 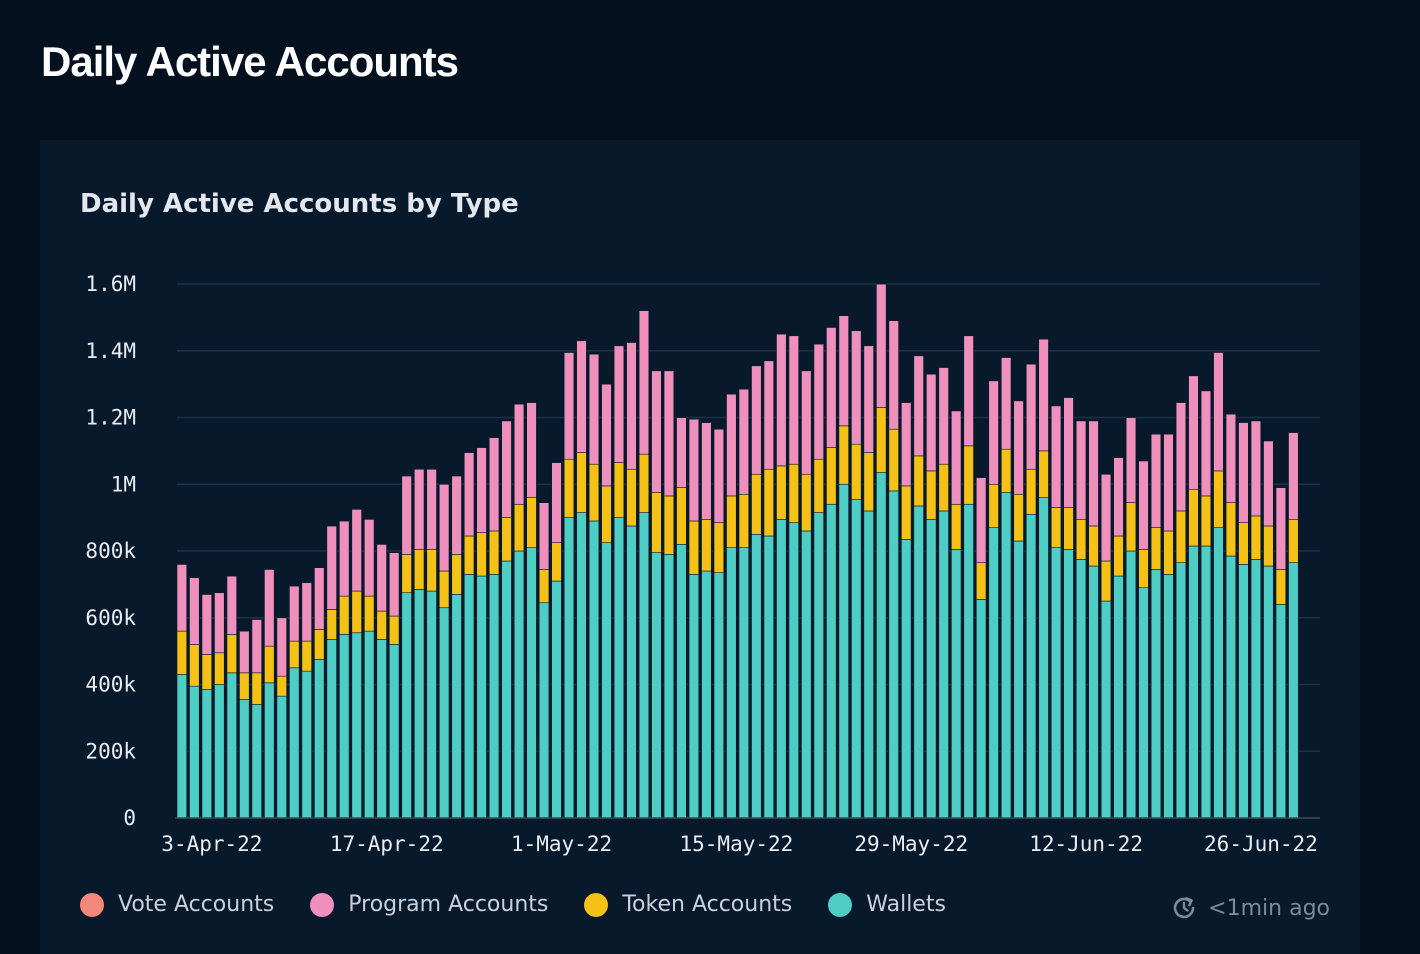 I want to click on y-tick-label: 1.2M, so click(x=110, y=418).